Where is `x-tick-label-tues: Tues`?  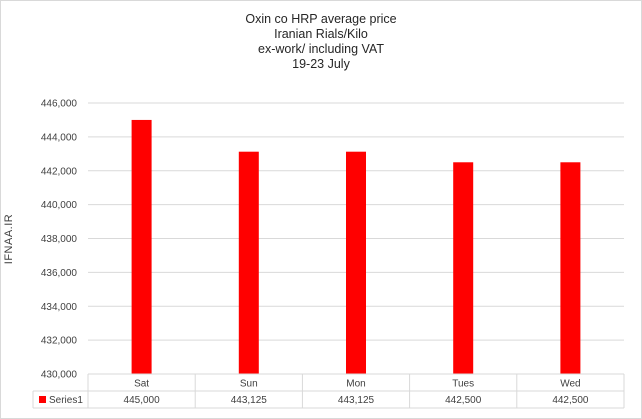
x-tick-label-tues: Tues is located at coordinates (463, 384).